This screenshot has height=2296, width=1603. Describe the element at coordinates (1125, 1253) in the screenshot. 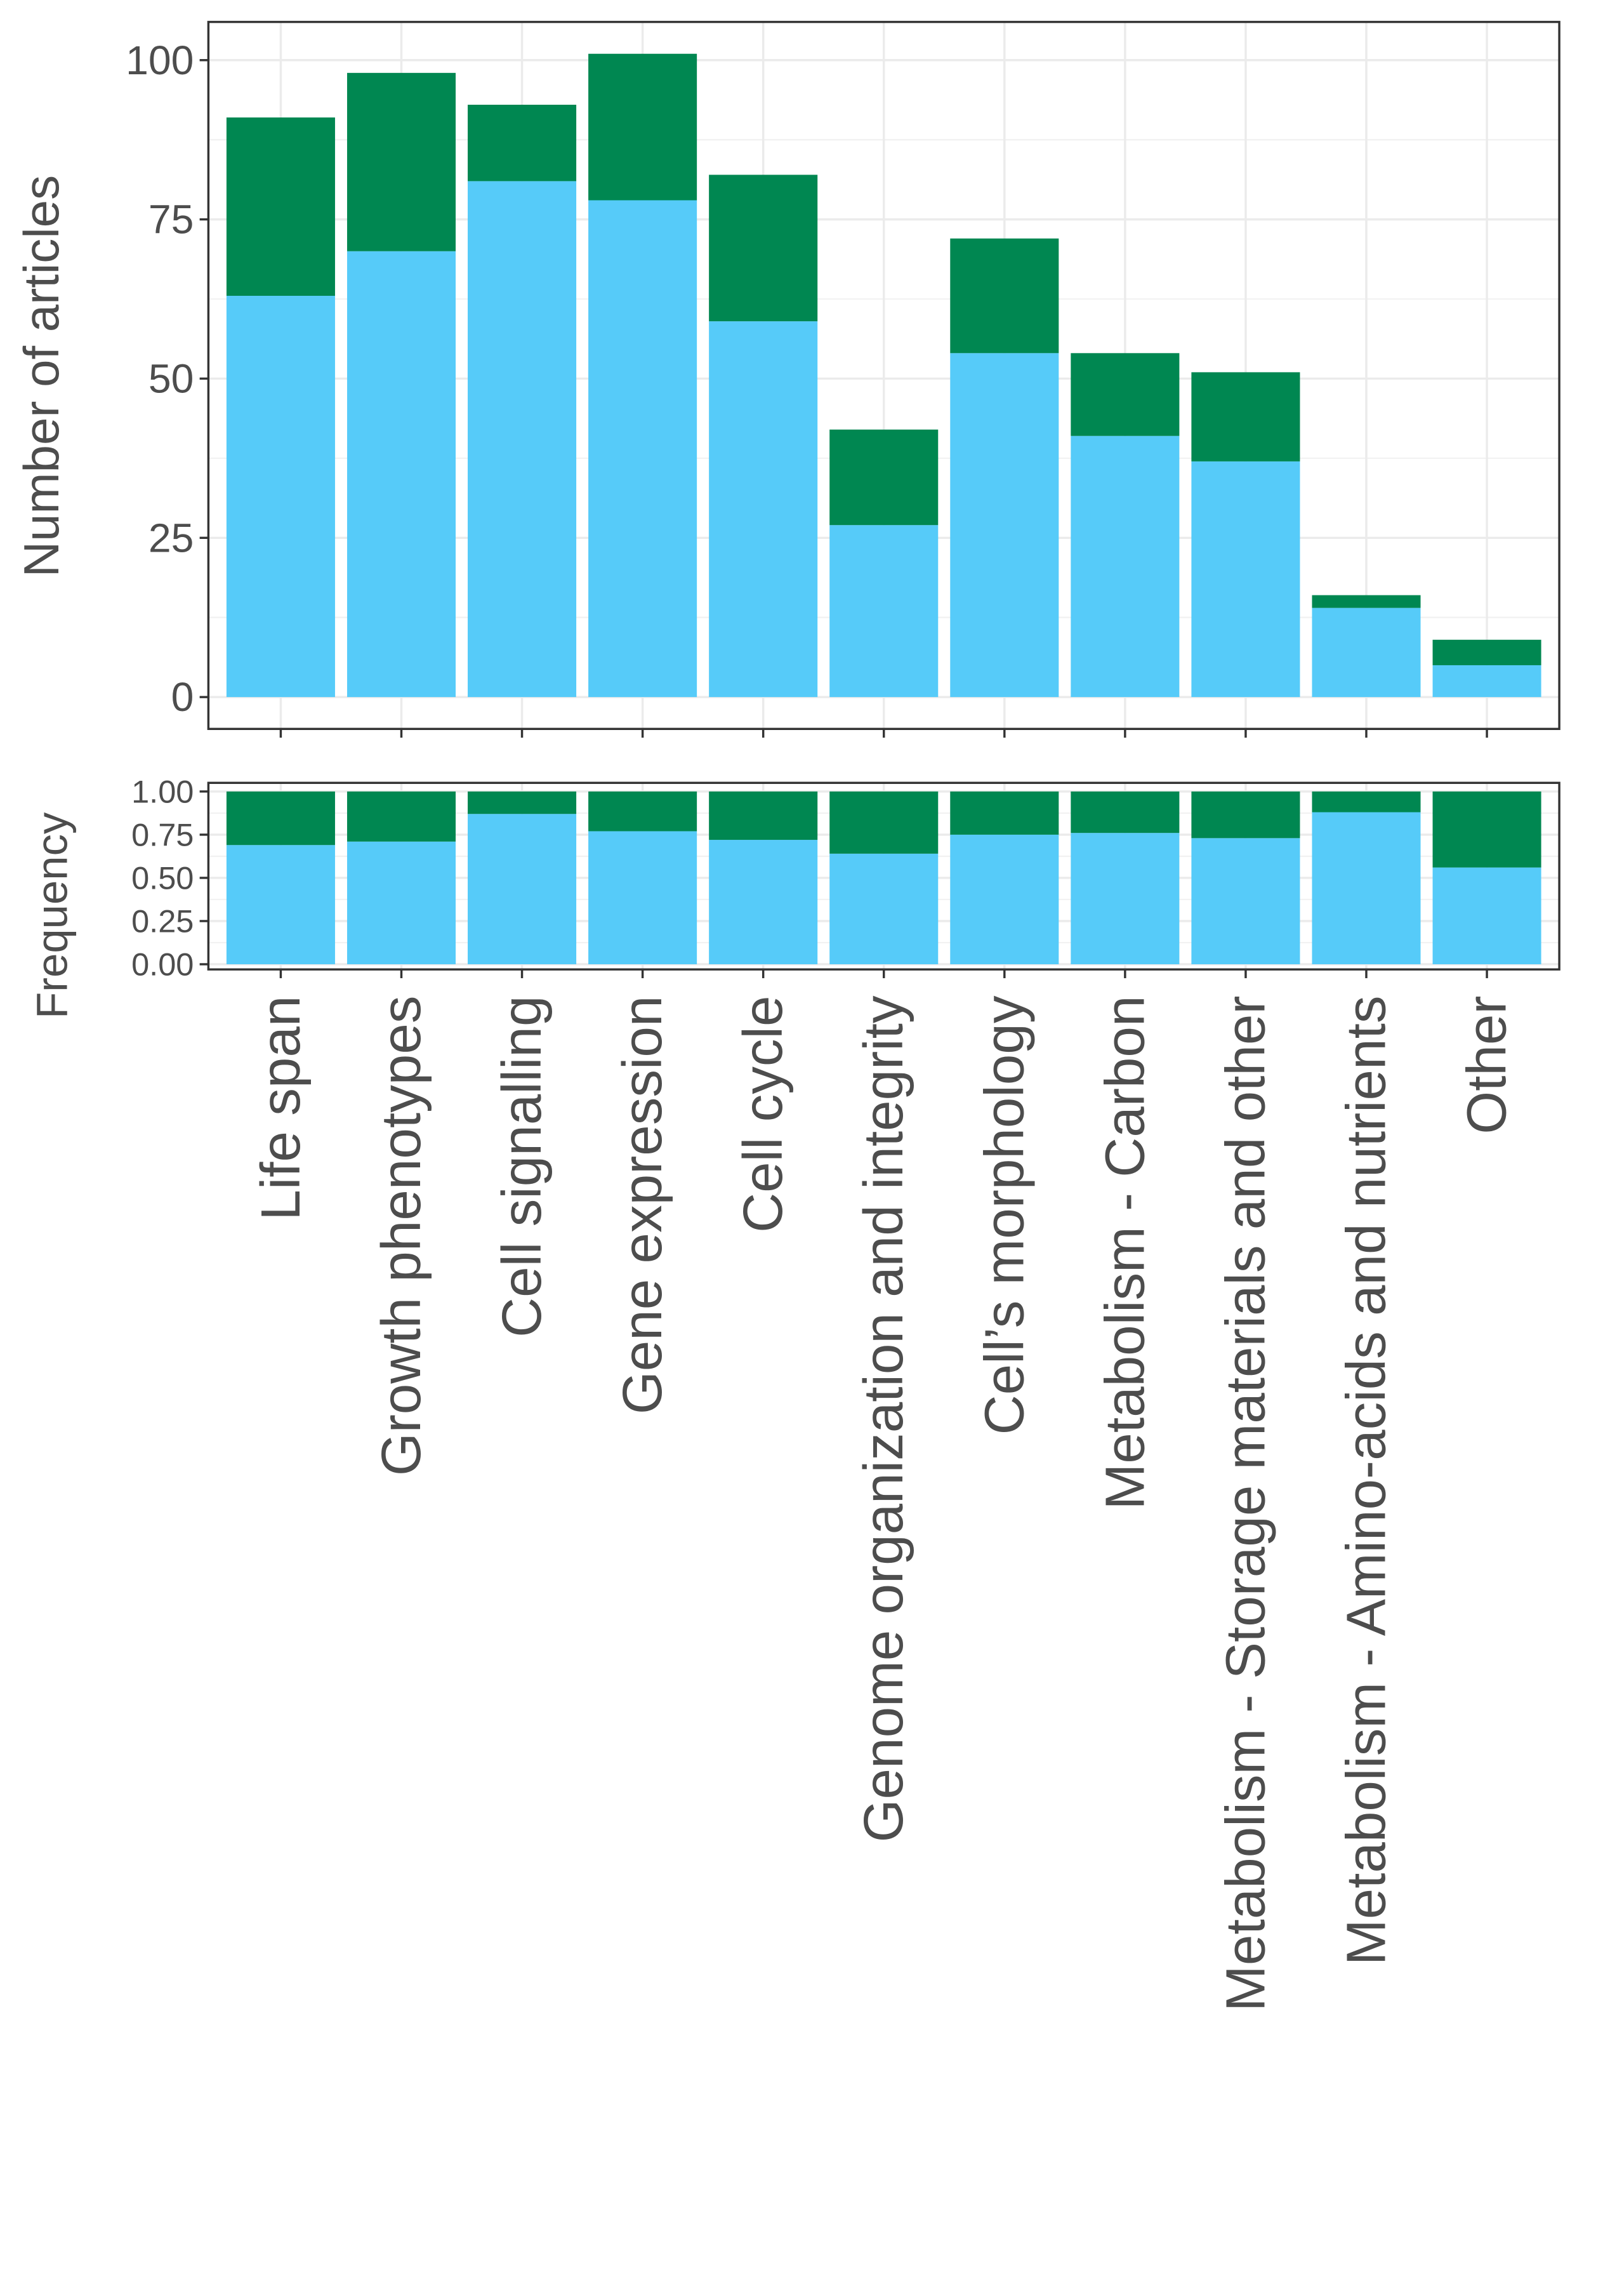

I see `x-tick-label: Metabolism - Carbon` at that location.